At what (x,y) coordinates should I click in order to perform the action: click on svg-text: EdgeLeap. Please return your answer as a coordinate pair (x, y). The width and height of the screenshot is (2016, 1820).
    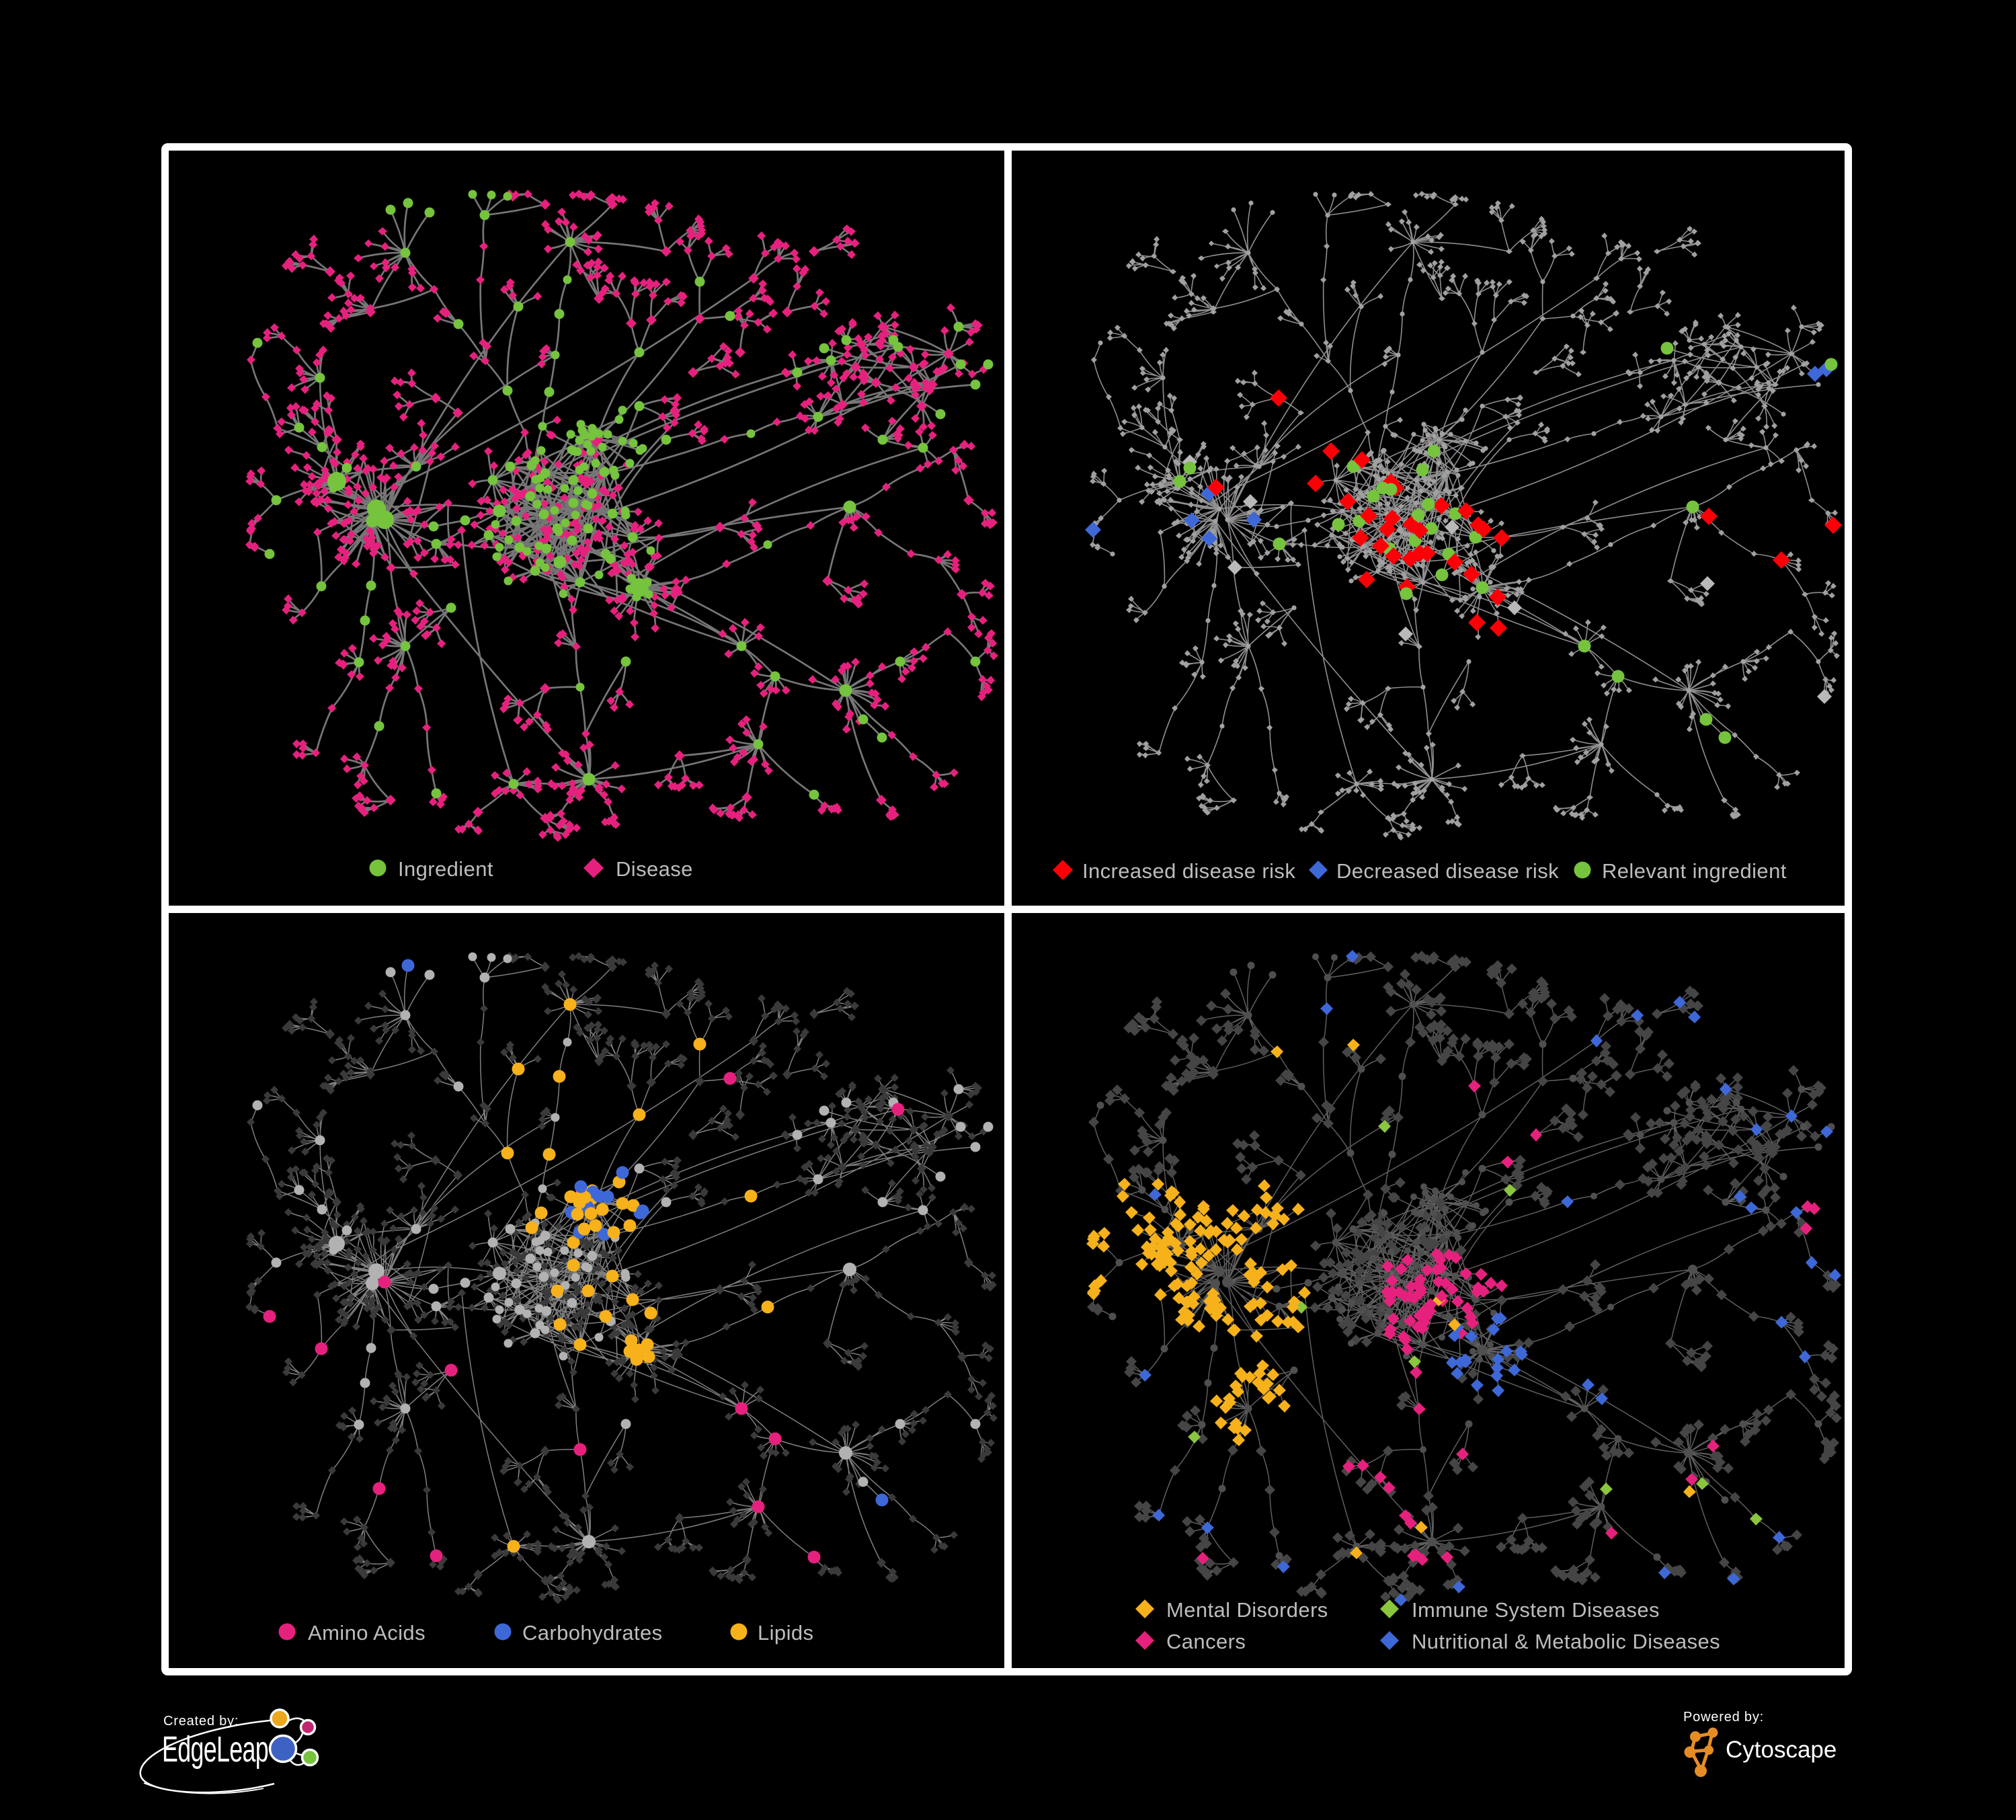
    Looking at the image, I should click on (215, 1749).